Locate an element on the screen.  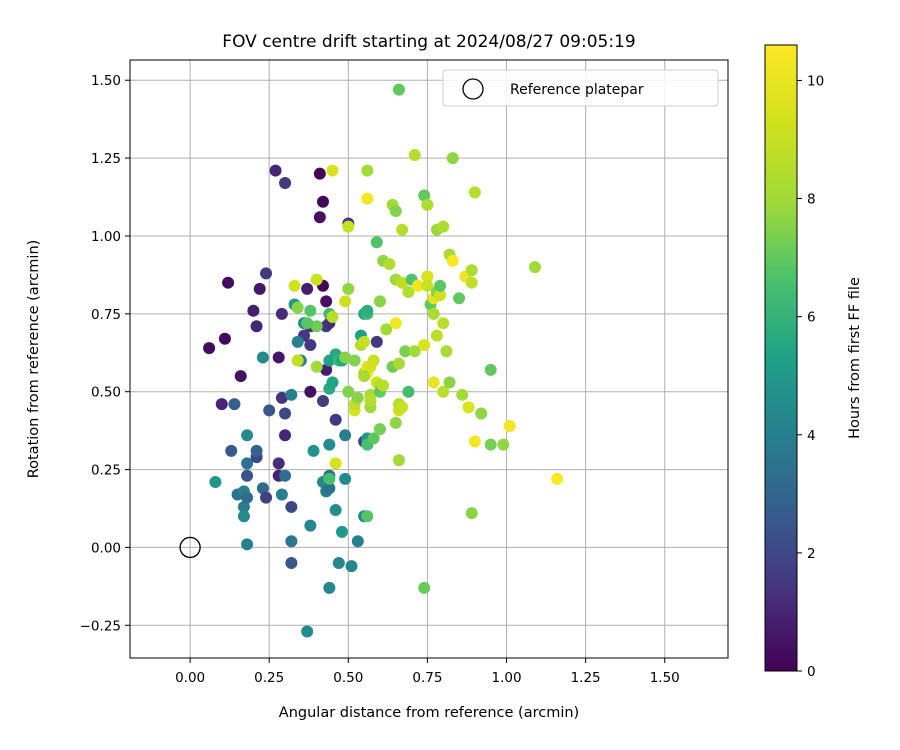
x-axis-ticks: 0.00 0.25 0.50 0.75 1.00 1.25 1.50 is located at coordinates (427, 672).